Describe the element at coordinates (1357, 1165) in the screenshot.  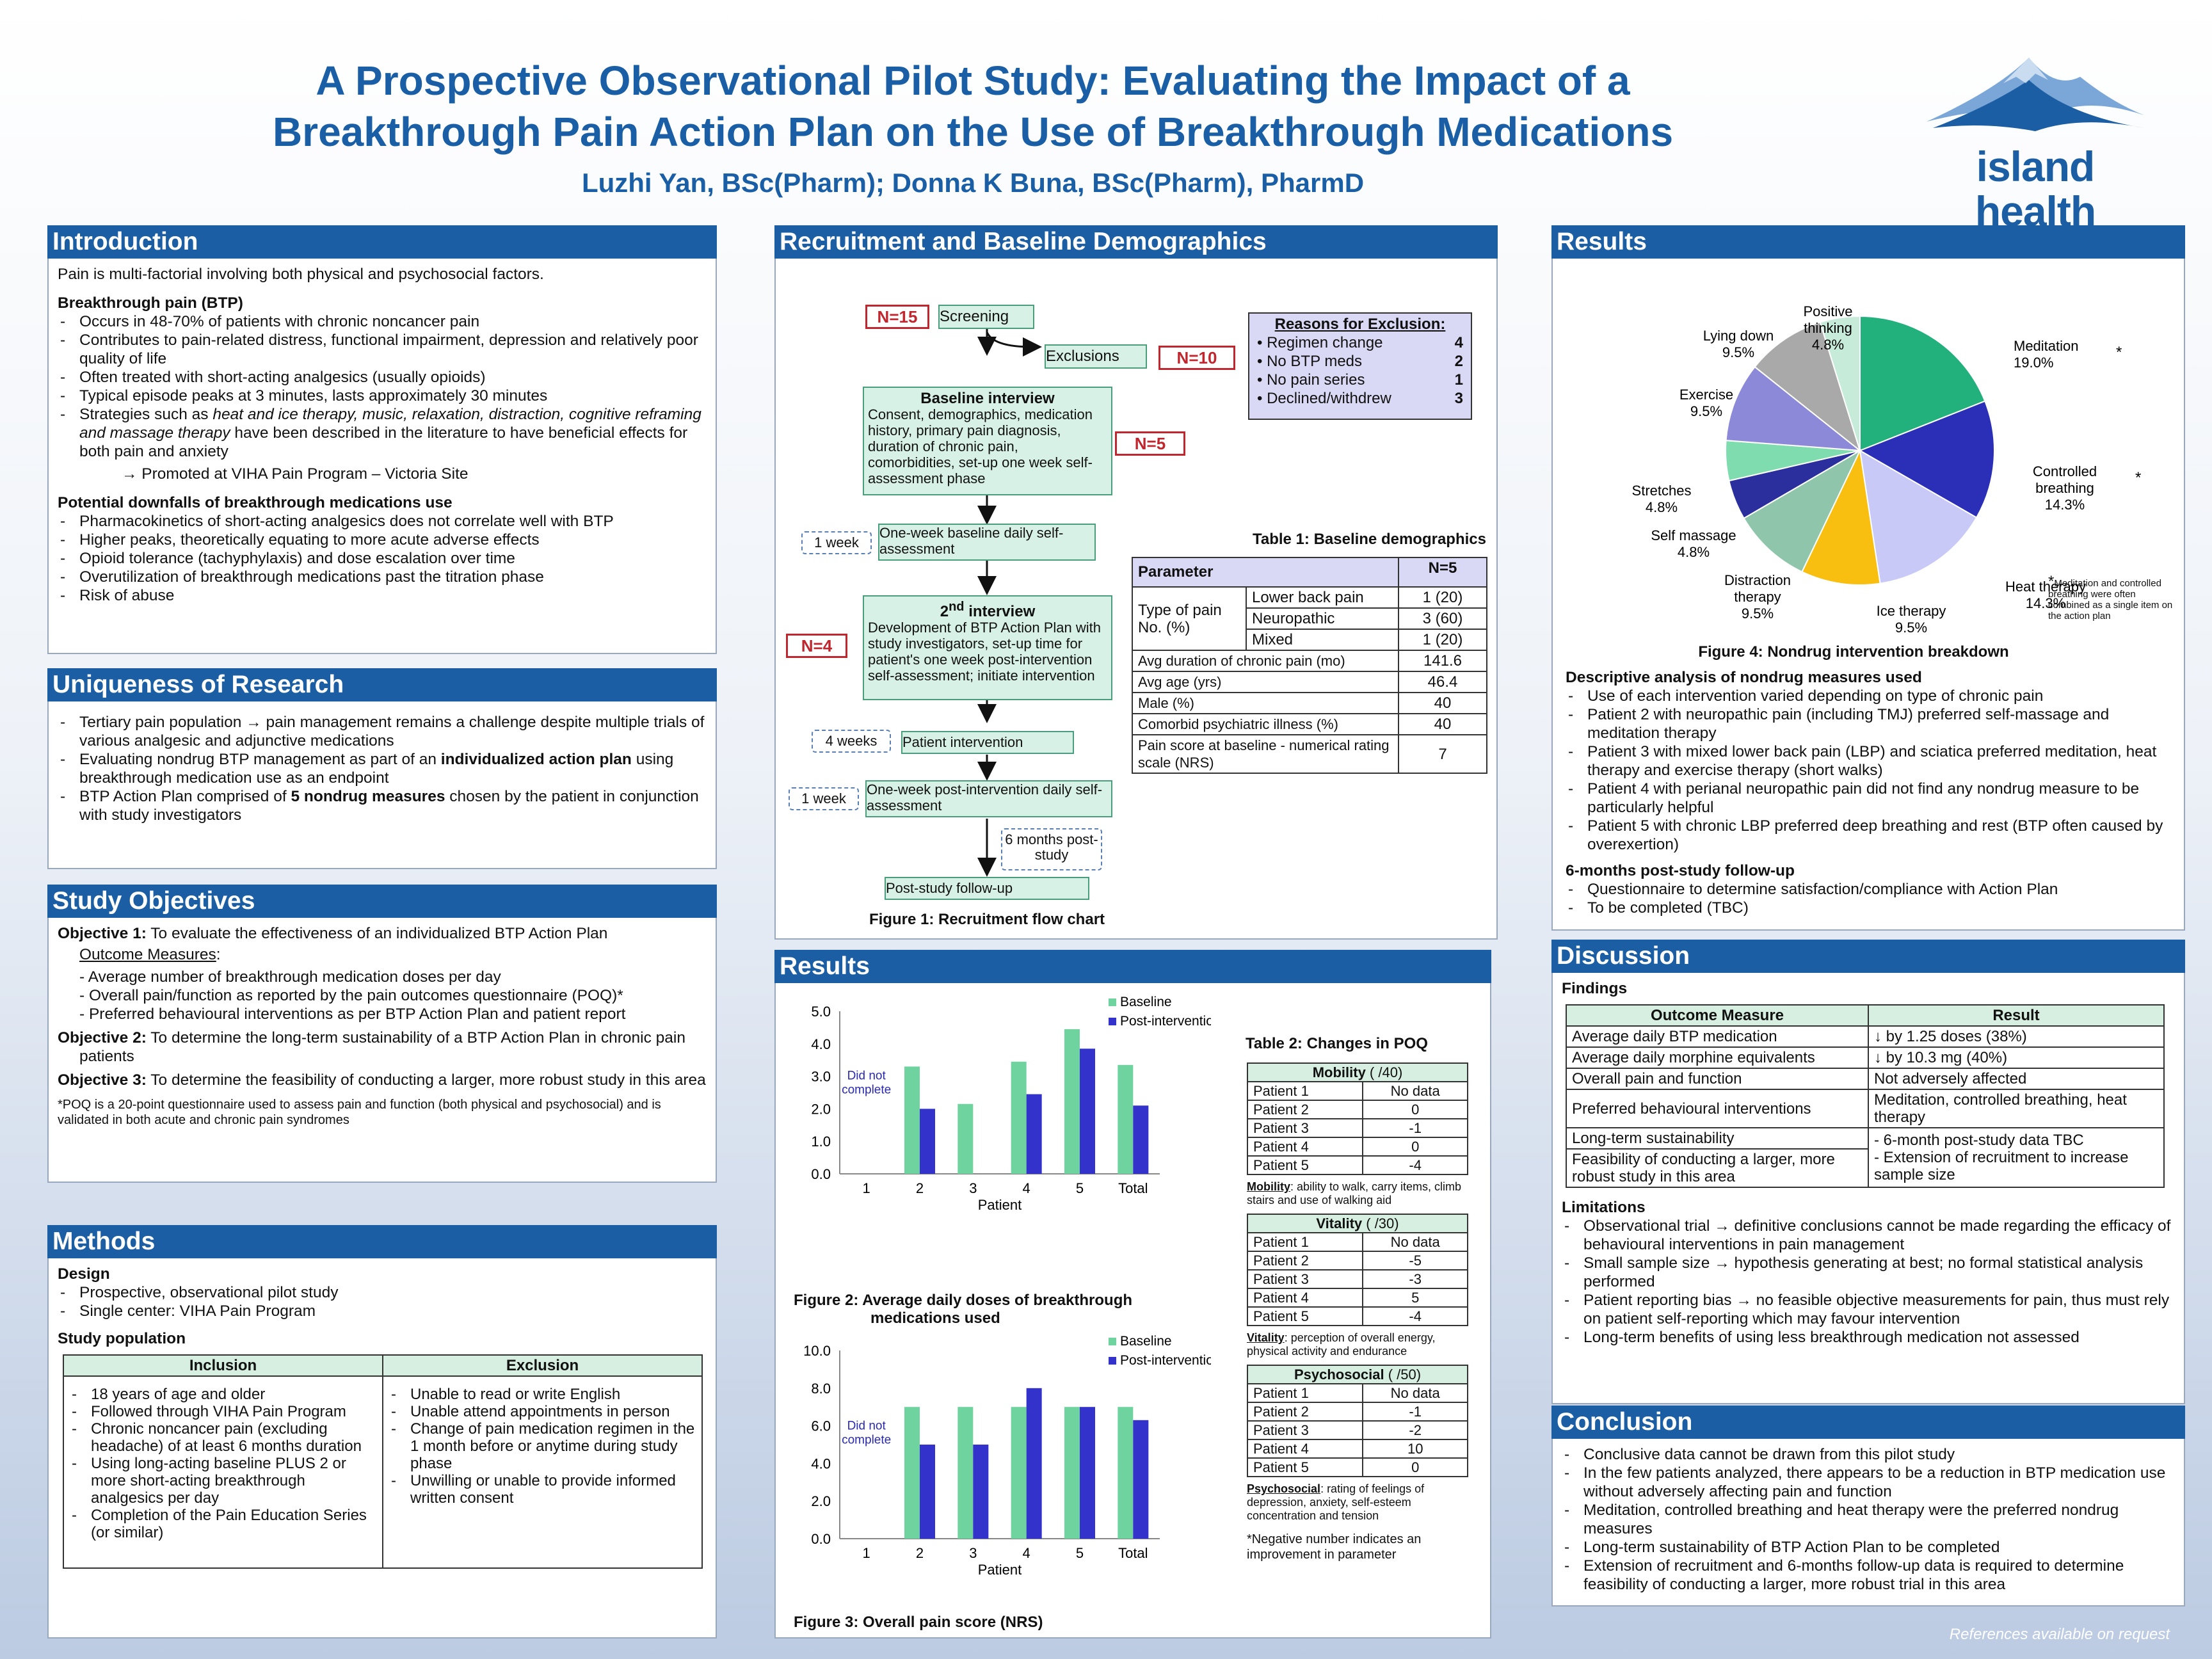
I see `table-row: Patient 5 -4` at that location.